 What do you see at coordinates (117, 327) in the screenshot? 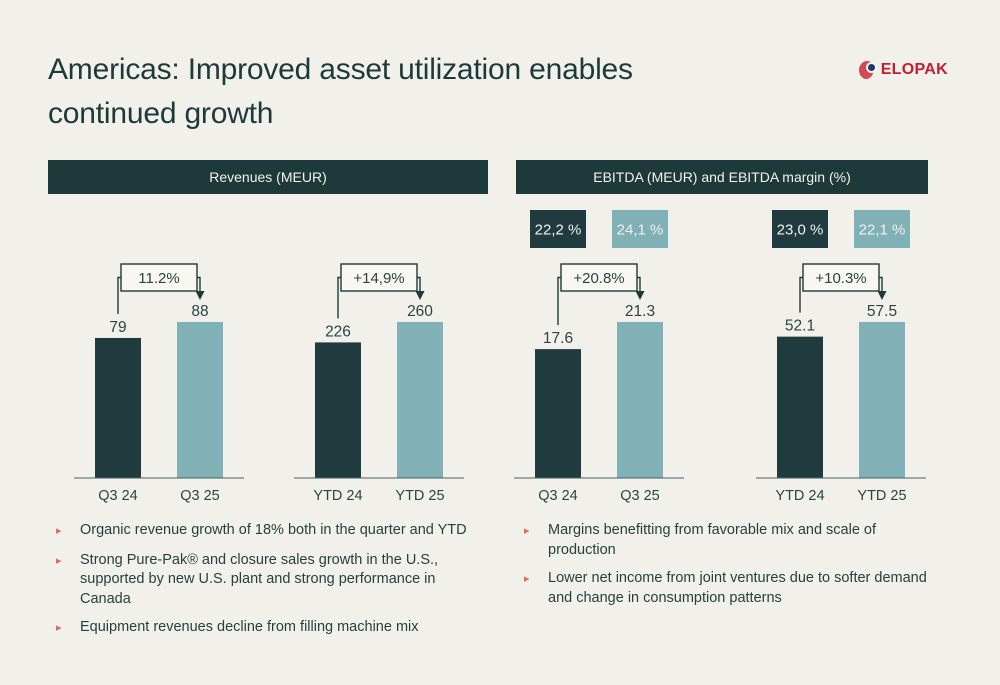
I see `bar-value-label: 79` at bounding box center [117, 327].